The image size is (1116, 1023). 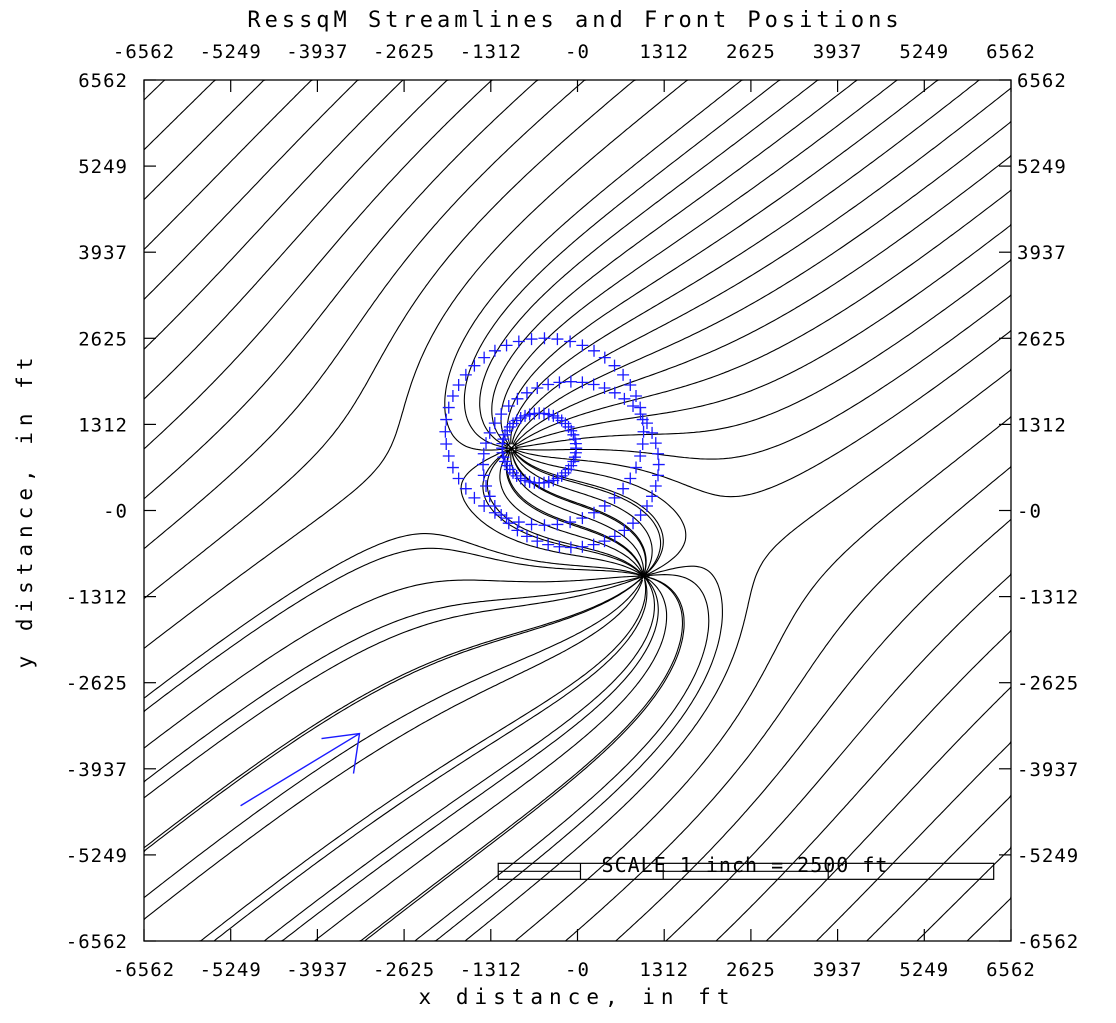 I want to click on x-tick-label-top: -0, so click(x=577, y=52).